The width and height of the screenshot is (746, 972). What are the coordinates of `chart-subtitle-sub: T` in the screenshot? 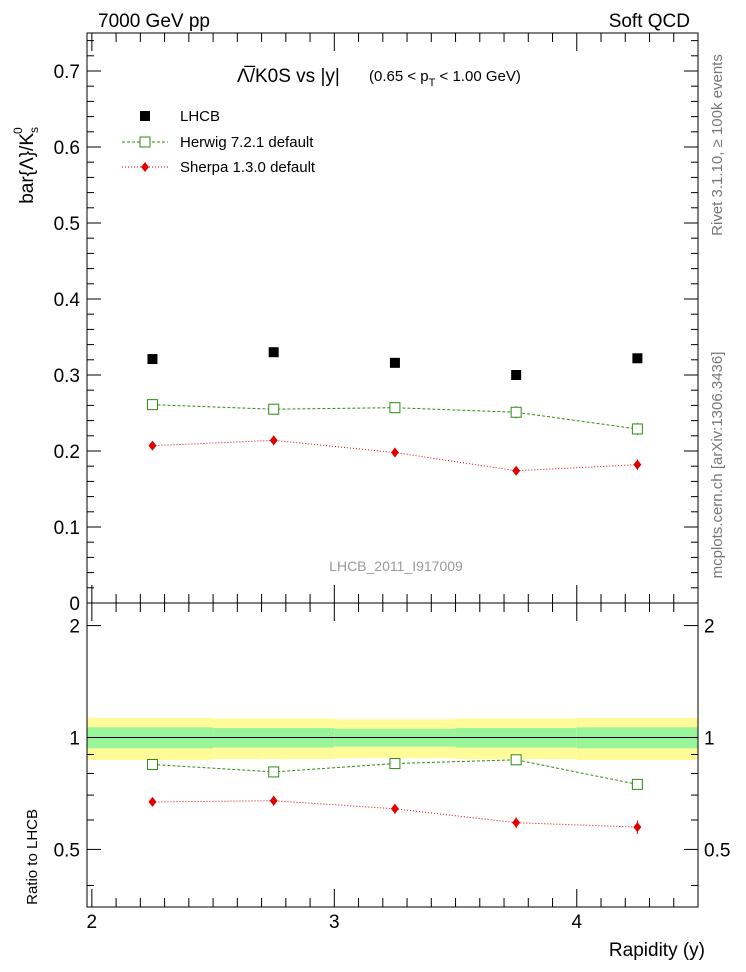 It's located at (432, 83).